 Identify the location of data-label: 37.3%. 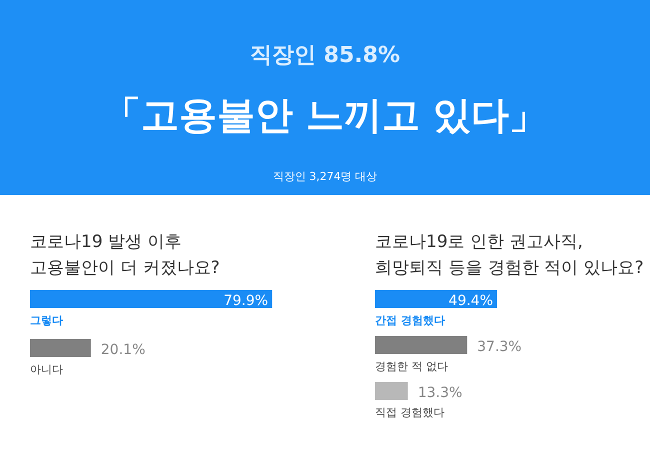
(499, 347).